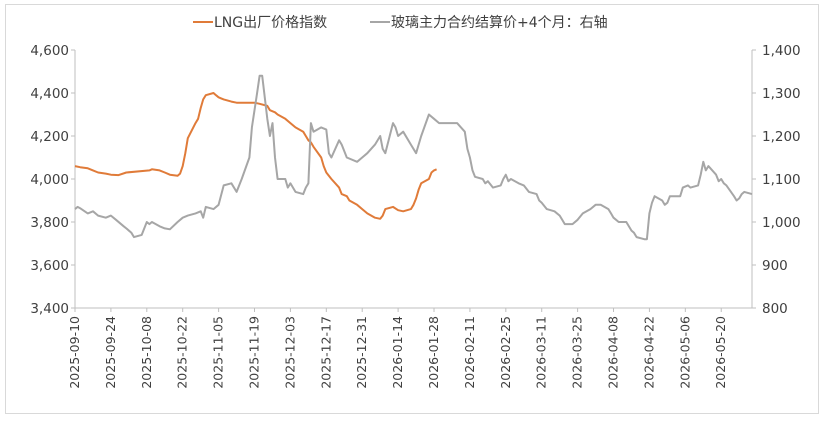  I want to click on x-tick-label: 2025-09-10, so click(74, 352).